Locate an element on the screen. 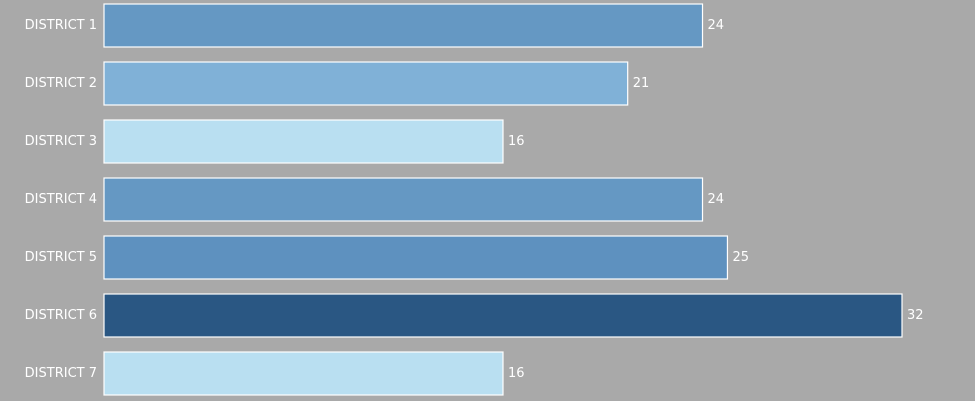 Image resolution: width=975 pixels, height=401 pixels. value-label-district-1: 24 is located at coordinates (716, 25).